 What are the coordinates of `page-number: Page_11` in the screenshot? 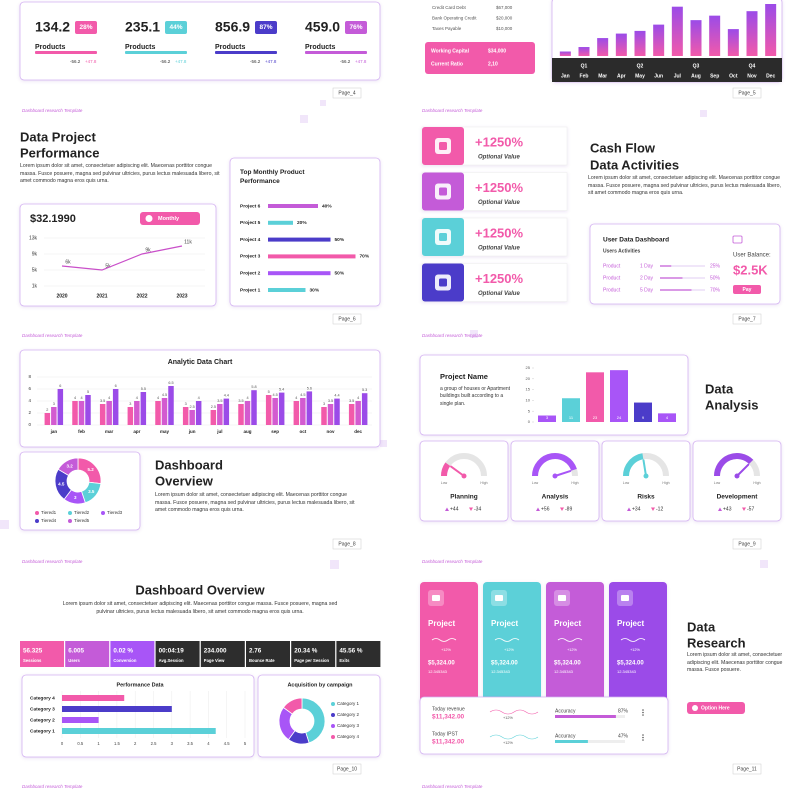 It's located at (747, 769).